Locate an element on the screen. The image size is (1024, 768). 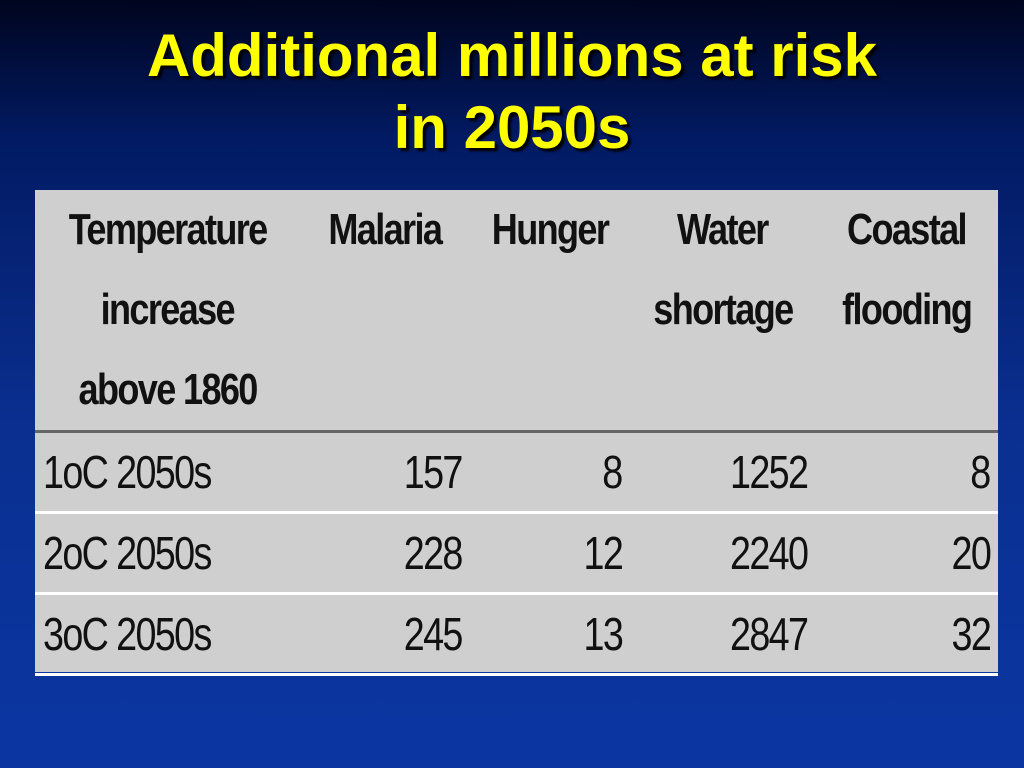
cell-malaria: 245 is located at coordinates (385, 634).